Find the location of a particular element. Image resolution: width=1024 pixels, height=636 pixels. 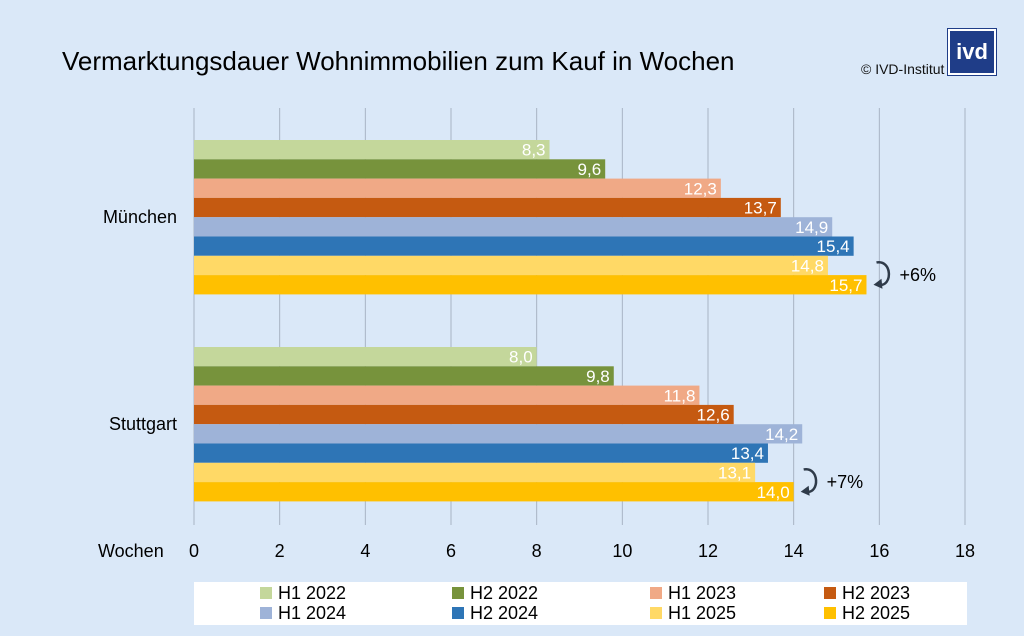

x-tick-label: 6 is located at coordinates (451, 551).